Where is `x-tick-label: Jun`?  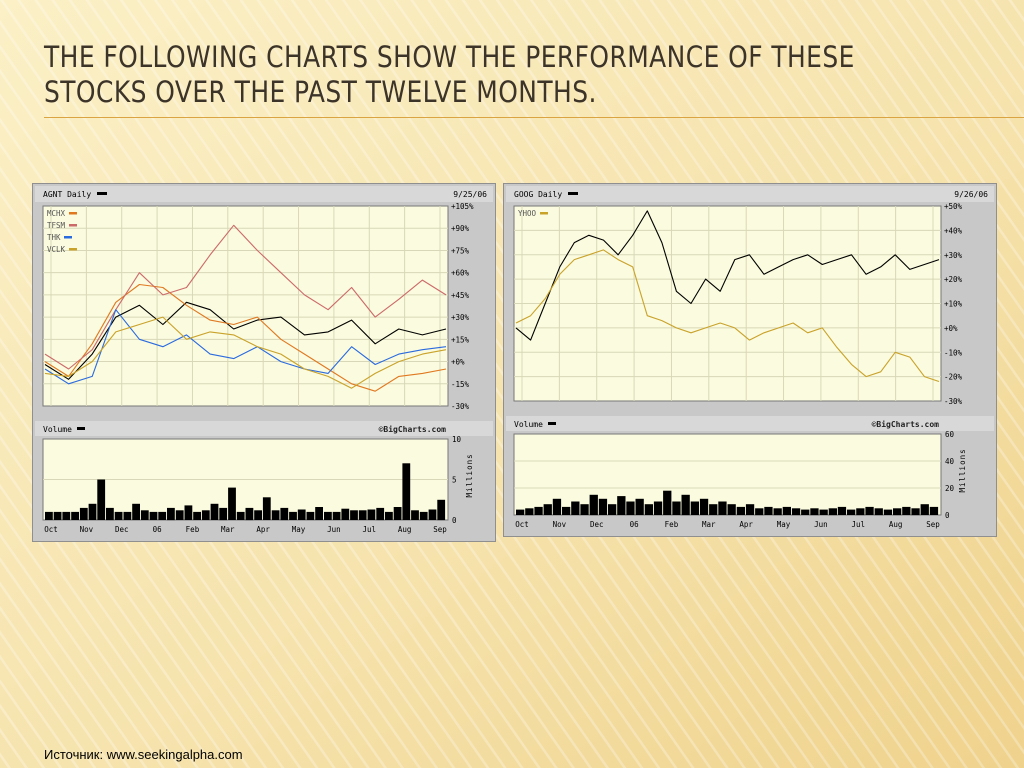 x-tick-label: Jun is located at coordinates (334, 529).